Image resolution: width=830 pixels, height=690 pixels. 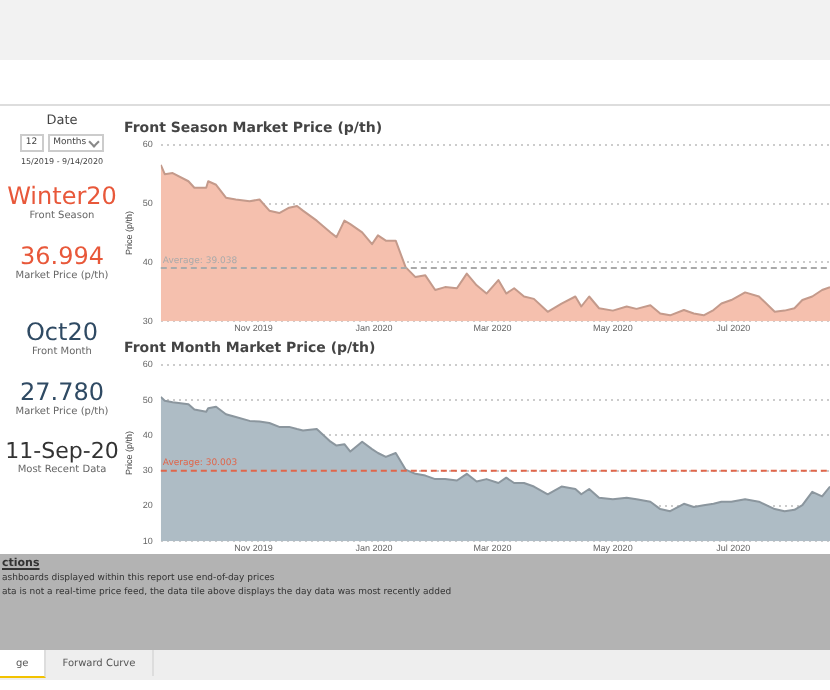 I want to click on text: Oct20, so click(x=62, y=332).